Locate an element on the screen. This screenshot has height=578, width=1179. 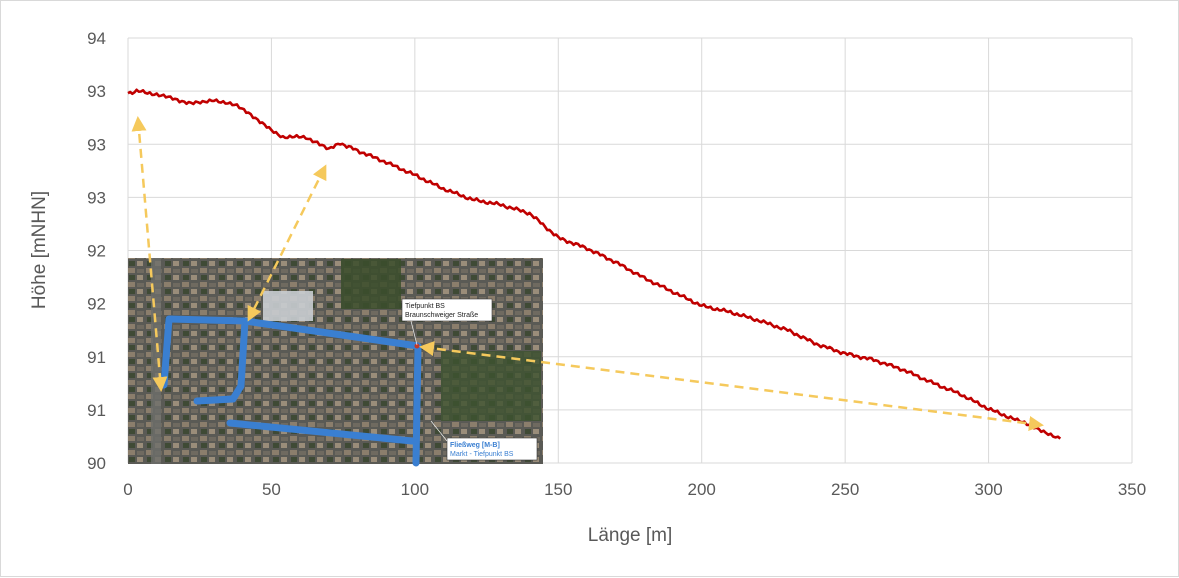
x-tick-label: 50 is located at coordinates (271, 489).